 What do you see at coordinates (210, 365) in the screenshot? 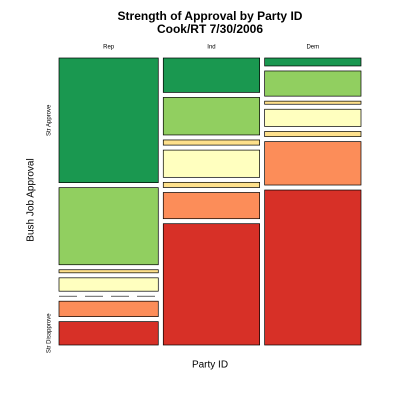
I see `x-axis-title: Party ID` at bounding box center [210, 365].